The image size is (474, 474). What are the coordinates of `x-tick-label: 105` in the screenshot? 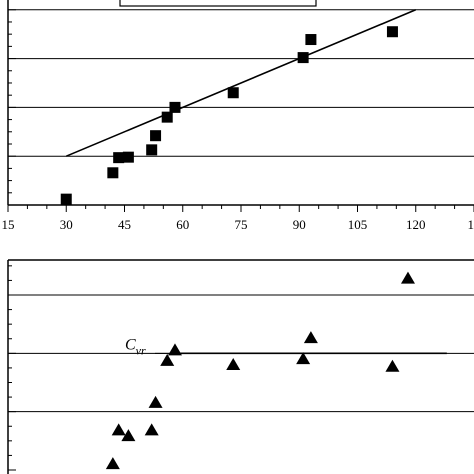 It's located at (358, 224).